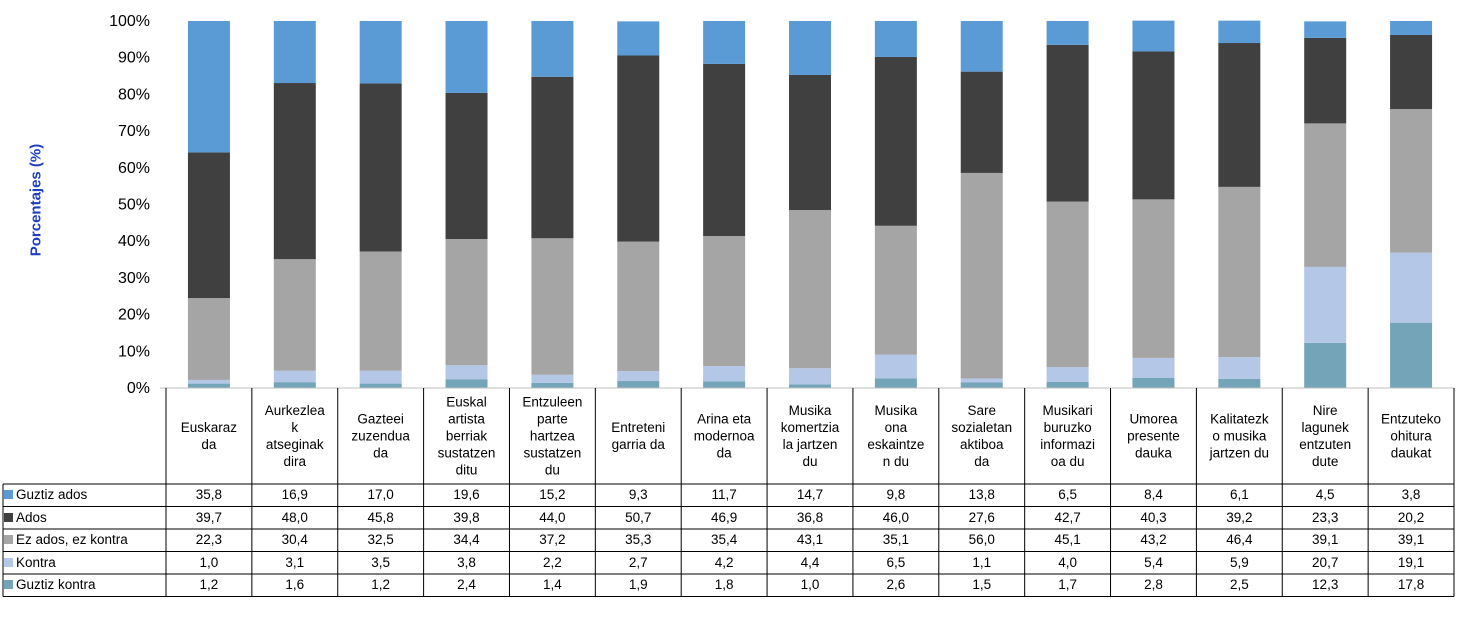 This screenshot has height=617, width=1459. What do you see at coordinates (1239, 419) in the screenshot?
I see `category-label-line: Kalitatezk` at bounding box center [1239, 419].